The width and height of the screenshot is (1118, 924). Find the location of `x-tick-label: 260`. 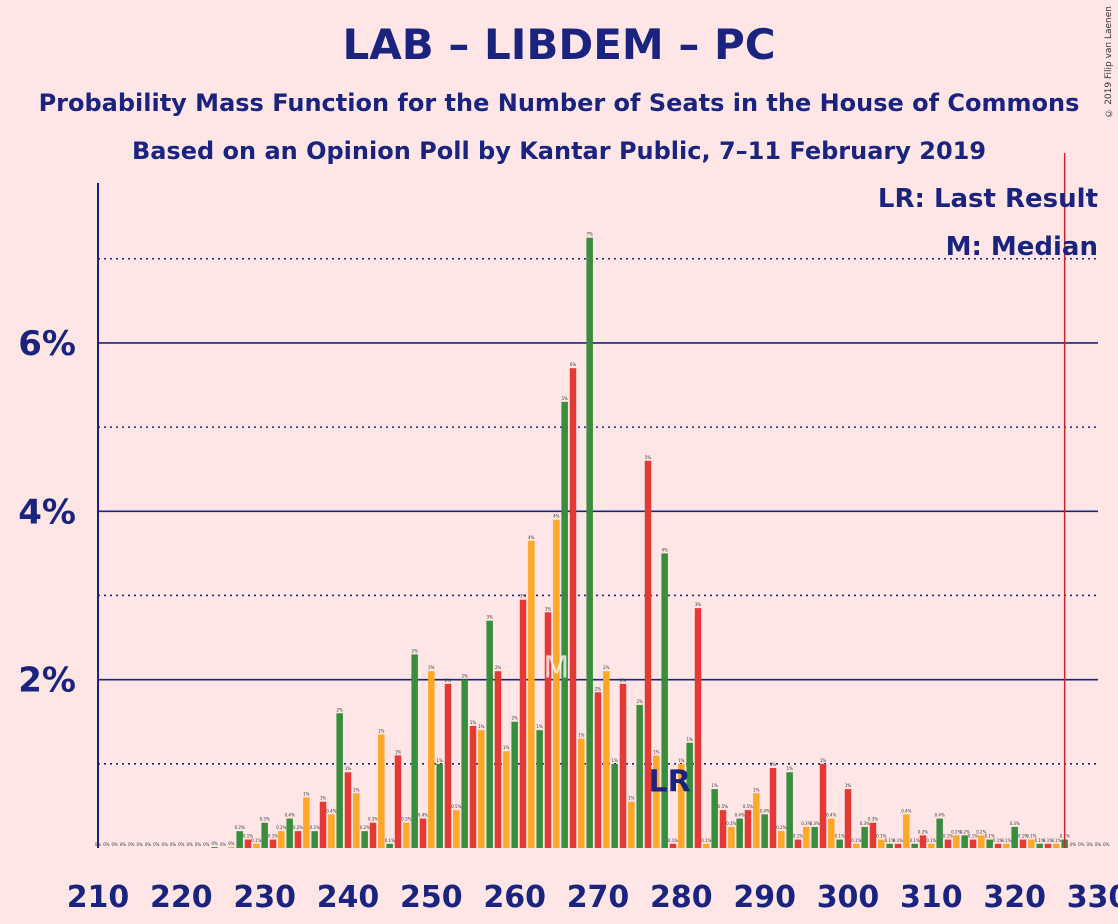

x-tick-label: 260 is located at coordinates (514, 897).